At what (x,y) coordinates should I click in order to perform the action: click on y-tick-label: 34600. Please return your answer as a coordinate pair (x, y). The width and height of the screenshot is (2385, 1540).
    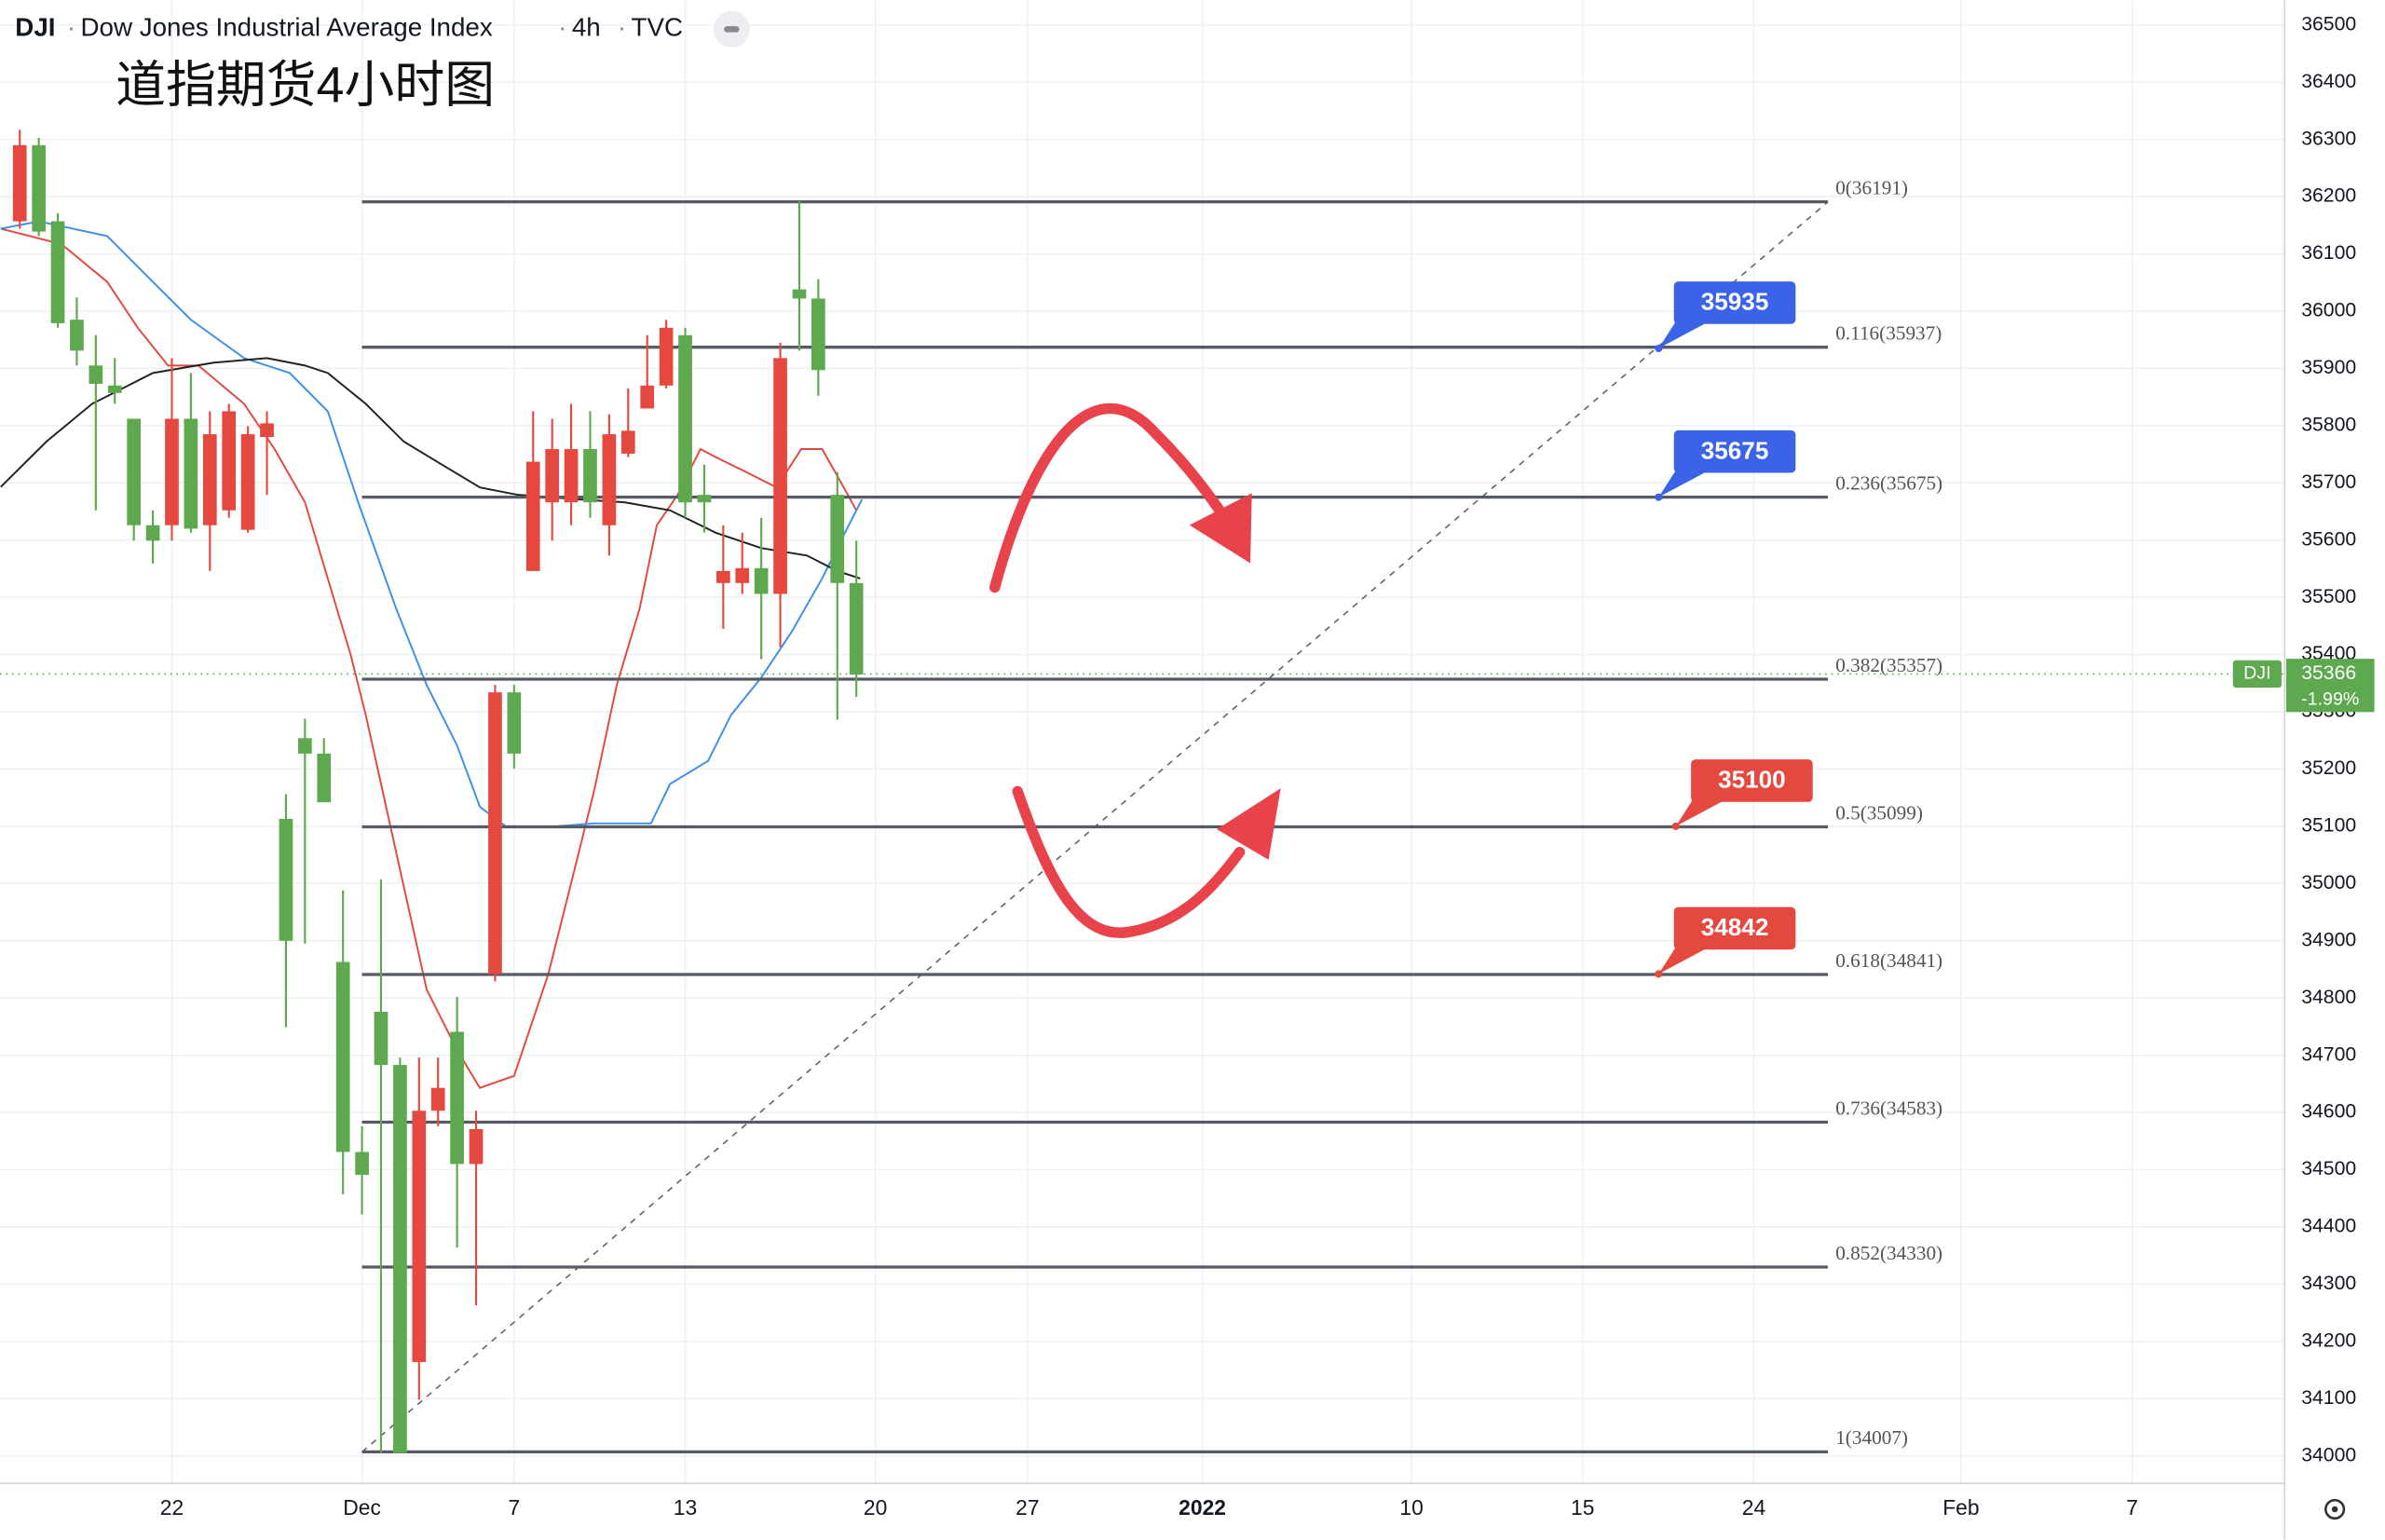
    Looking at the image, I should click on (2329, 1112).